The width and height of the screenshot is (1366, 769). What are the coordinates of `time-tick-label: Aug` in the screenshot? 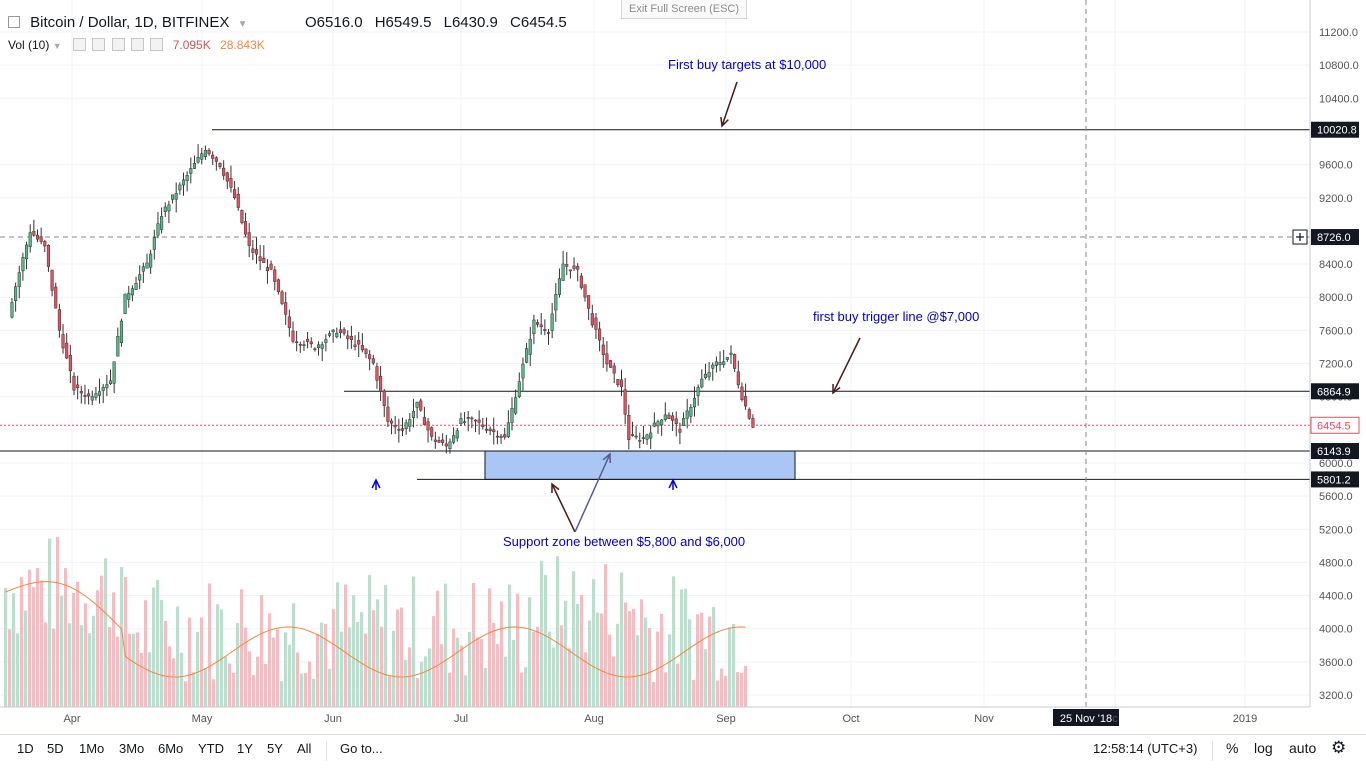 It's located at (594, 719).